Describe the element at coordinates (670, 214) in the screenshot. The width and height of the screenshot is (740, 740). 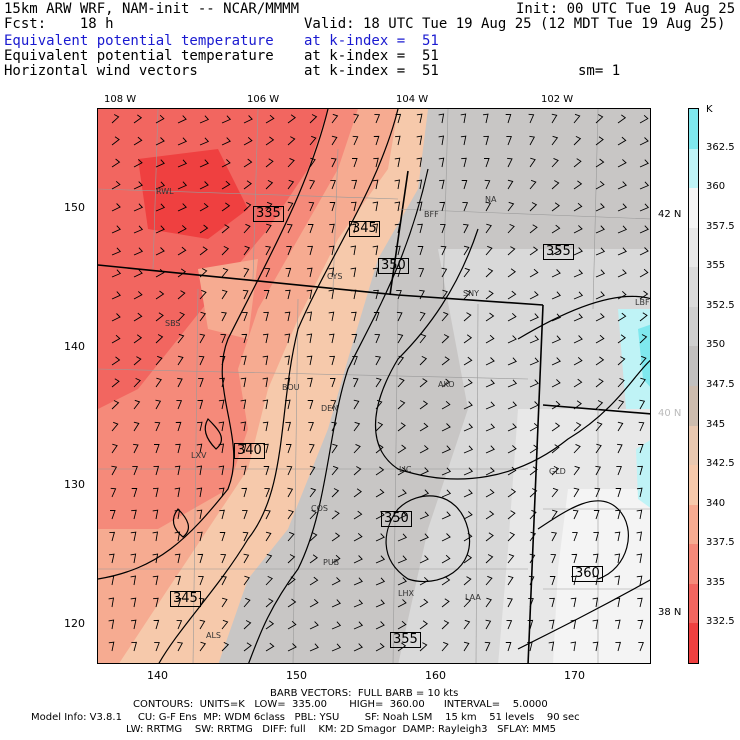
I see `lat-tick-42n: 42 N` at that location.